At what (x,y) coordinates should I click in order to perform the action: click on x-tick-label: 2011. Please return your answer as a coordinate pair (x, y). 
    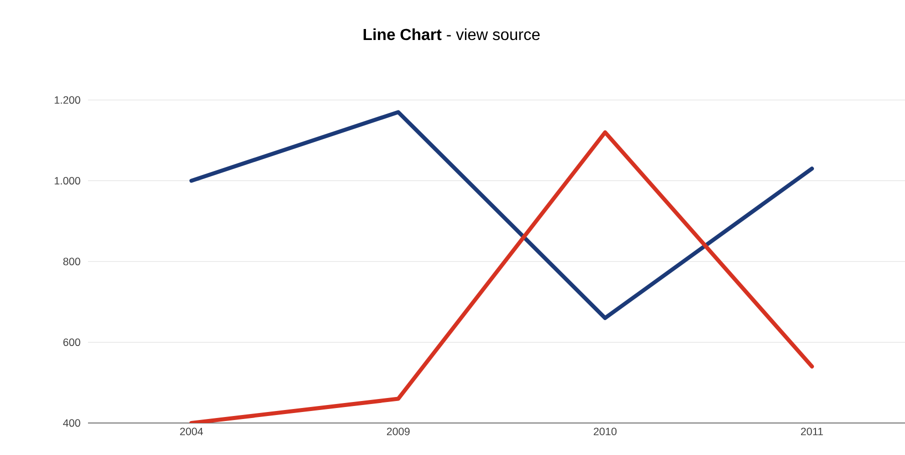
    Looking at the image, I should click on (812, 432).